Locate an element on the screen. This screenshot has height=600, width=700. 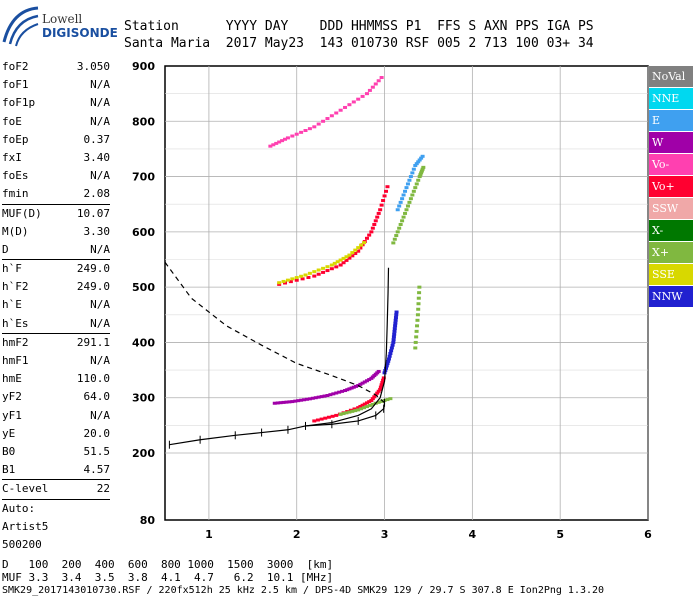
digisonde-logo: Lowell DIGISONDE is located at coordinates (60, 28).